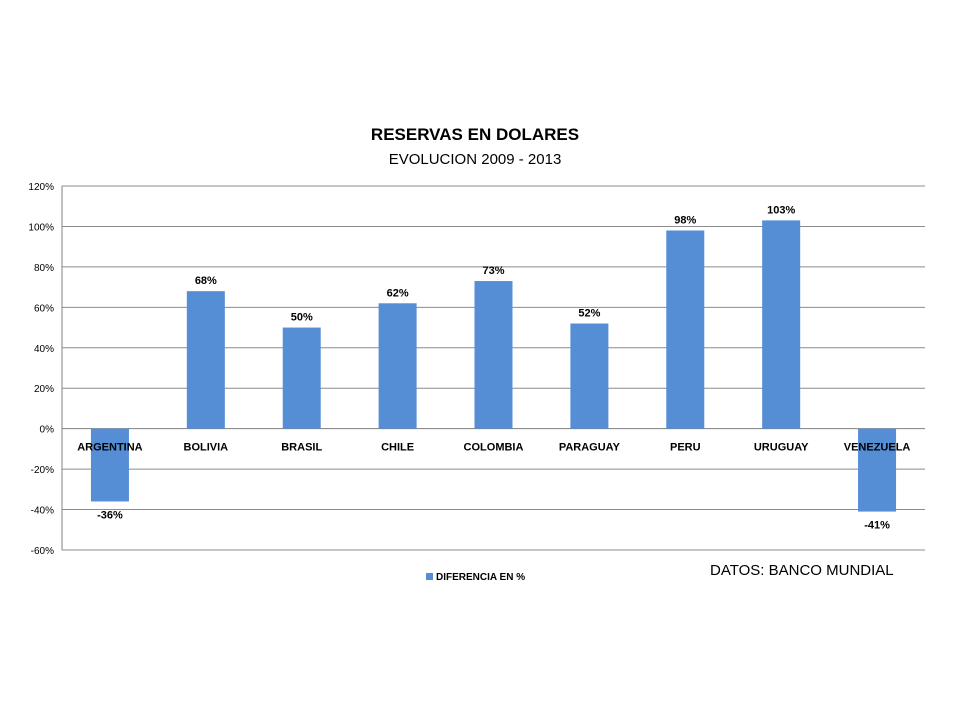 The height and width of the screenshot is (720, 960). I want to click on category-label: PARAGUAY, so click(590, 448).